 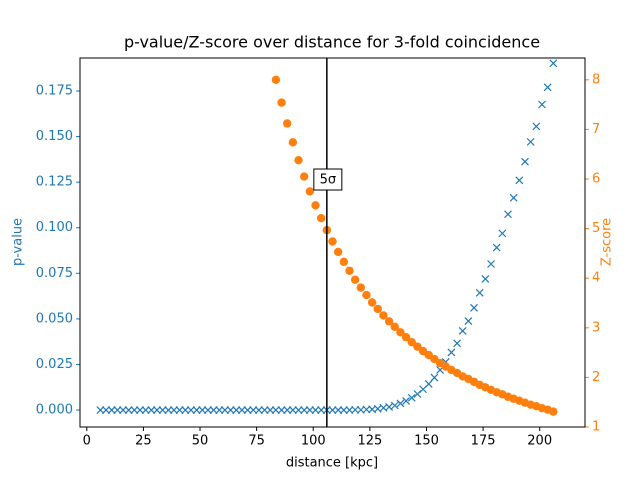 What do you see at coordinates (596, 129) in the screenshot?
I see `y2-tick-label: 7` at bounding box center [596, 129].